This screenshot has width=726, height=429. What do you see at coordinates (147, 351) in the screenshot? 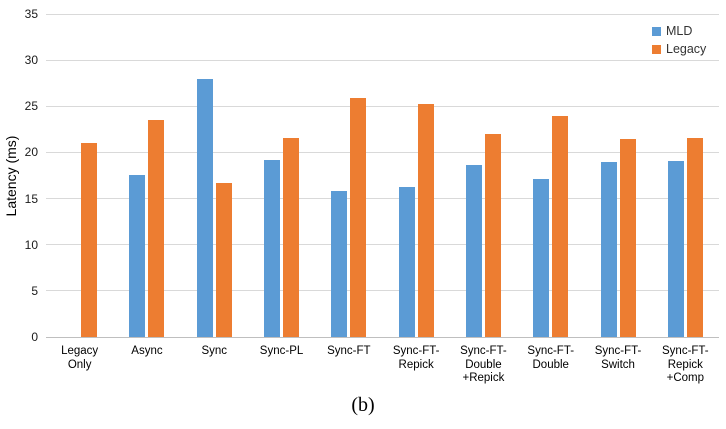
I see `x-tick-label: Async` at bounding box center [147, 351].